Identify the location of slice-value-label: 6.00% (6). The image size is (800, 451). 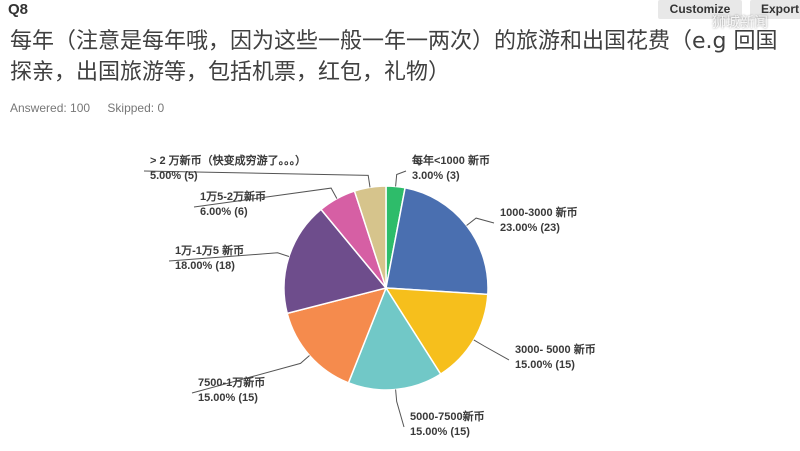
(224, 212).